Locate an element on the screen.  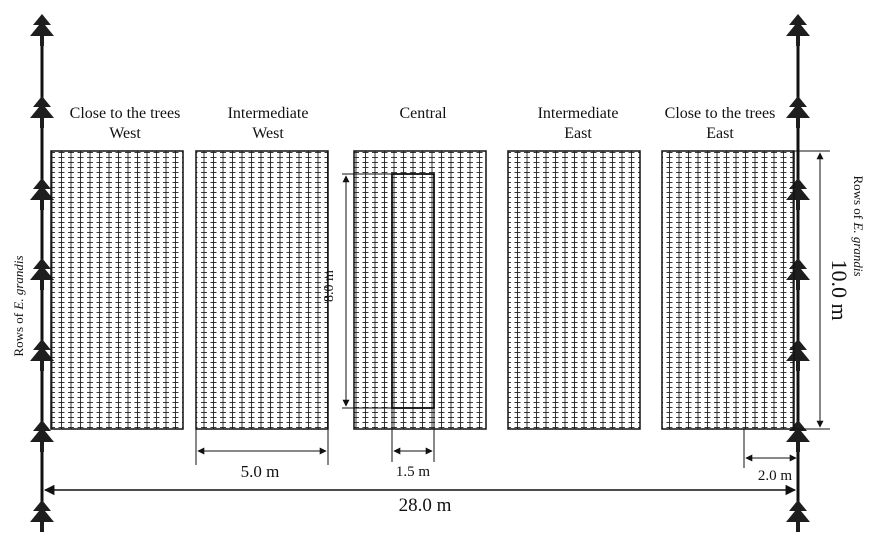
plot-width-dimension is located at coordinates (262, 447).